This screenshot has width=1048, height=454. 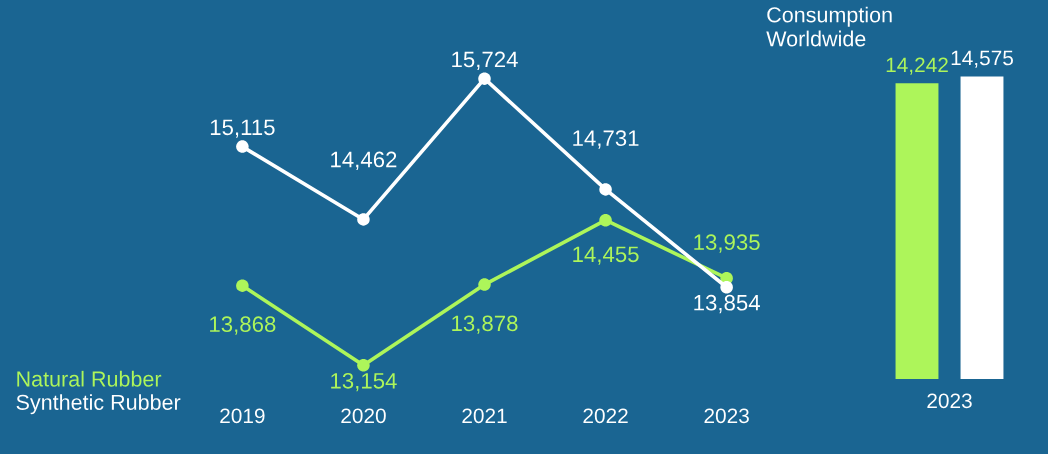 What do you see at coordinates (89, 378) in the screenshot?
I see `text: Natural Rubber` at bounding box center [89, 378].